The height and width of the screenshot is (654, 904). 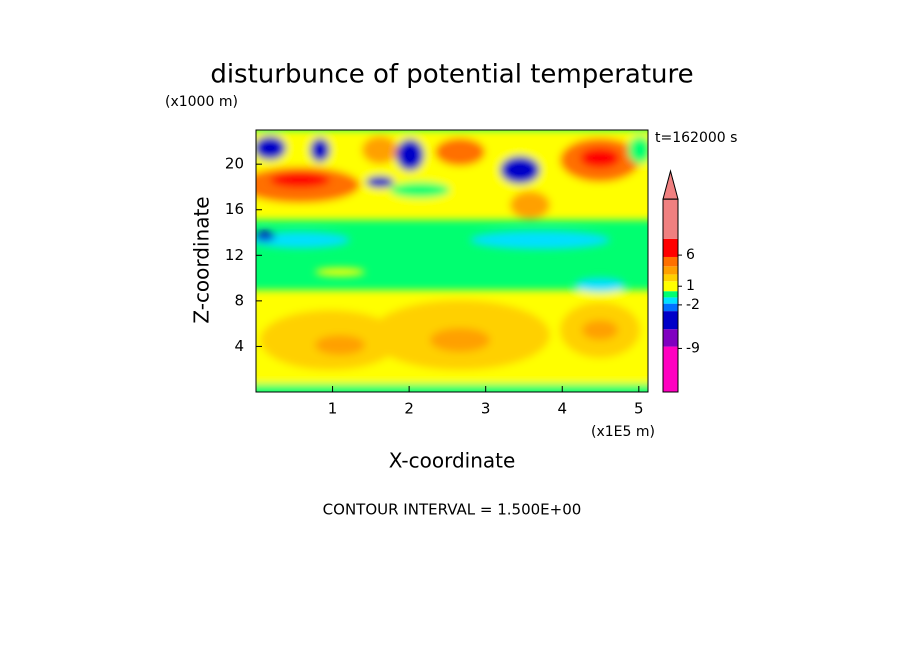 I want to click on x-label: X-coordinate, so click(x=452, y=461).